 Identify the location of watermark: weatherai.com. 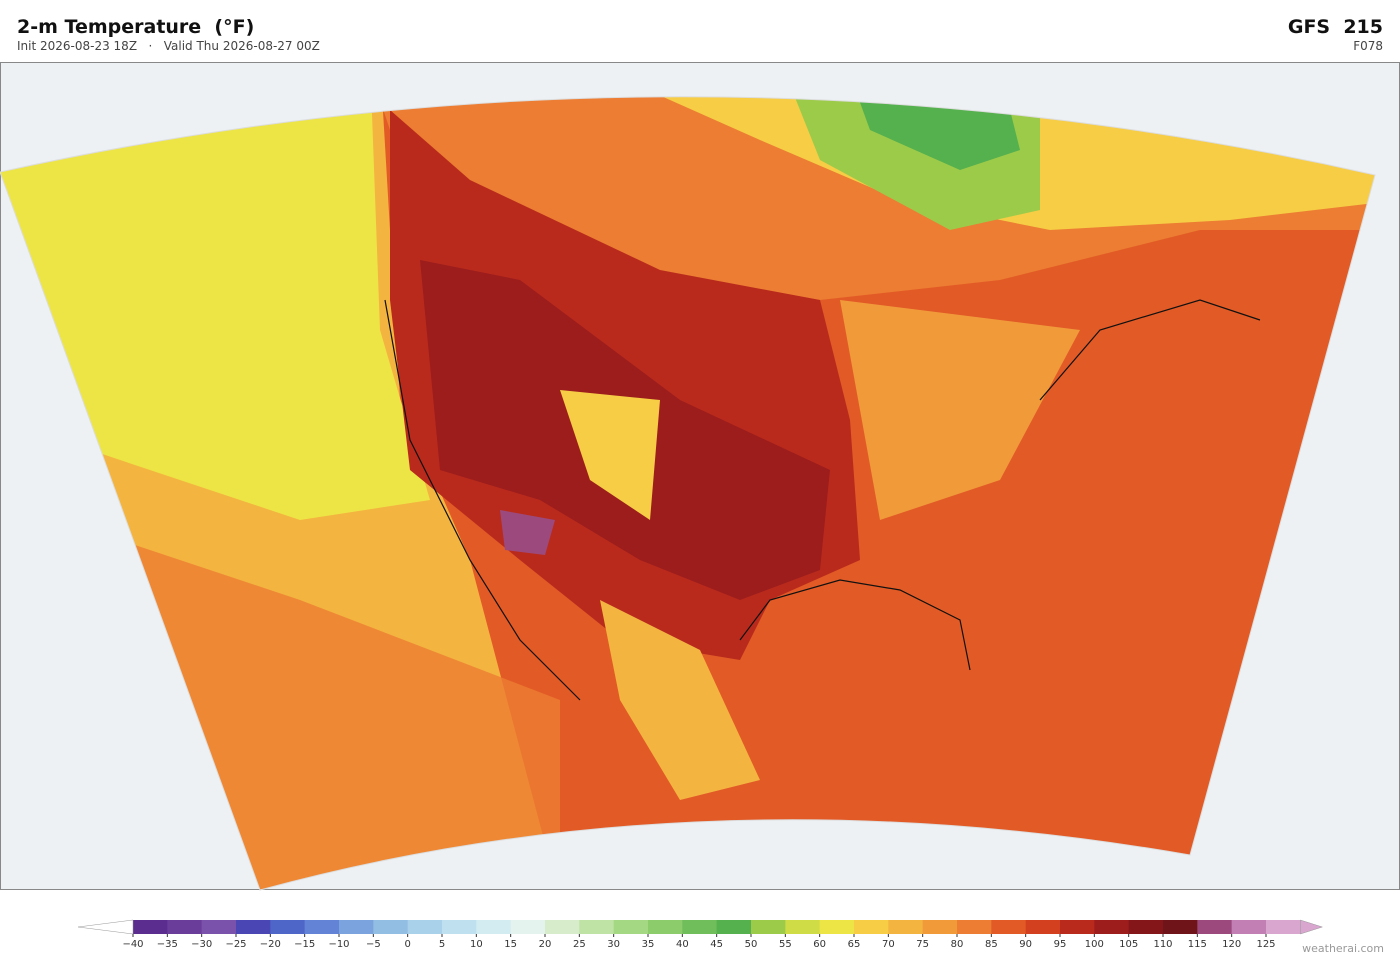
(1343, 948).